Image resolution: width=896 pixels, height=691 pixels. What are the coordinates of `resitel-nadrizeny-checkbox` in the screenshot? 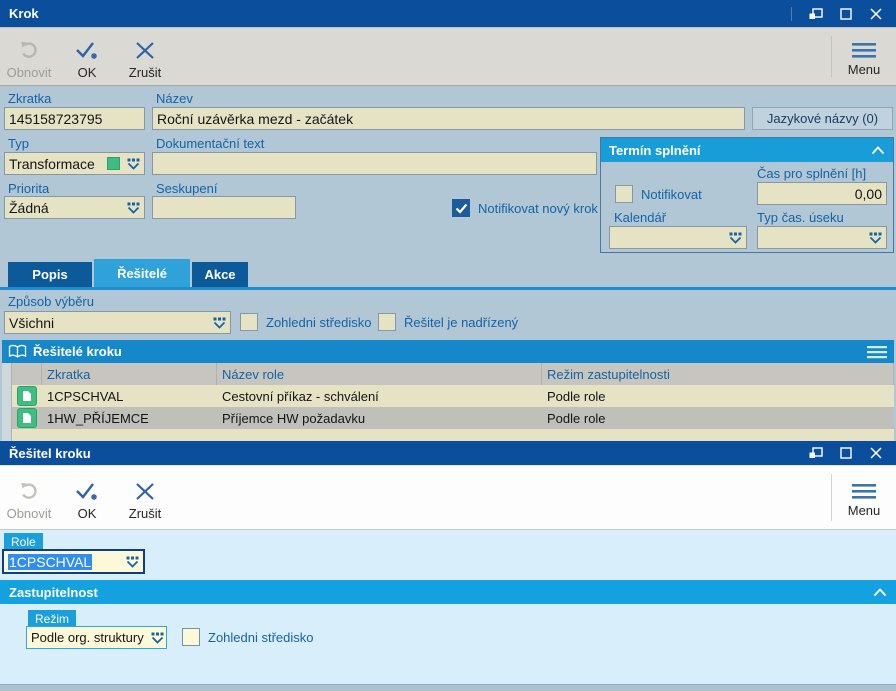 It's located at (387, 322).